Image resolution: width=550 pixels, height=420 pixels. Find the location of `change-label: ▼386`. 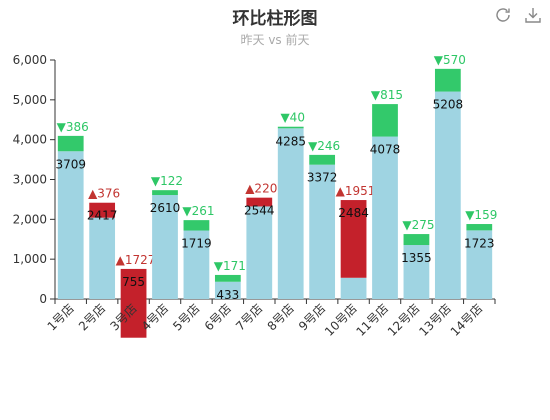

change-label: ▼386 is located at coordinates (73, 127).